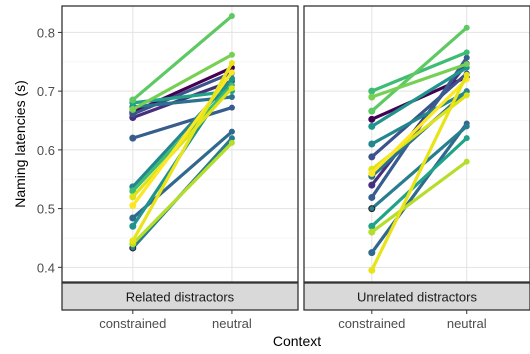 The height and width of the screenshot is (354, 530). I want to click on y-tick-label: 0.6, so click(46, 150).